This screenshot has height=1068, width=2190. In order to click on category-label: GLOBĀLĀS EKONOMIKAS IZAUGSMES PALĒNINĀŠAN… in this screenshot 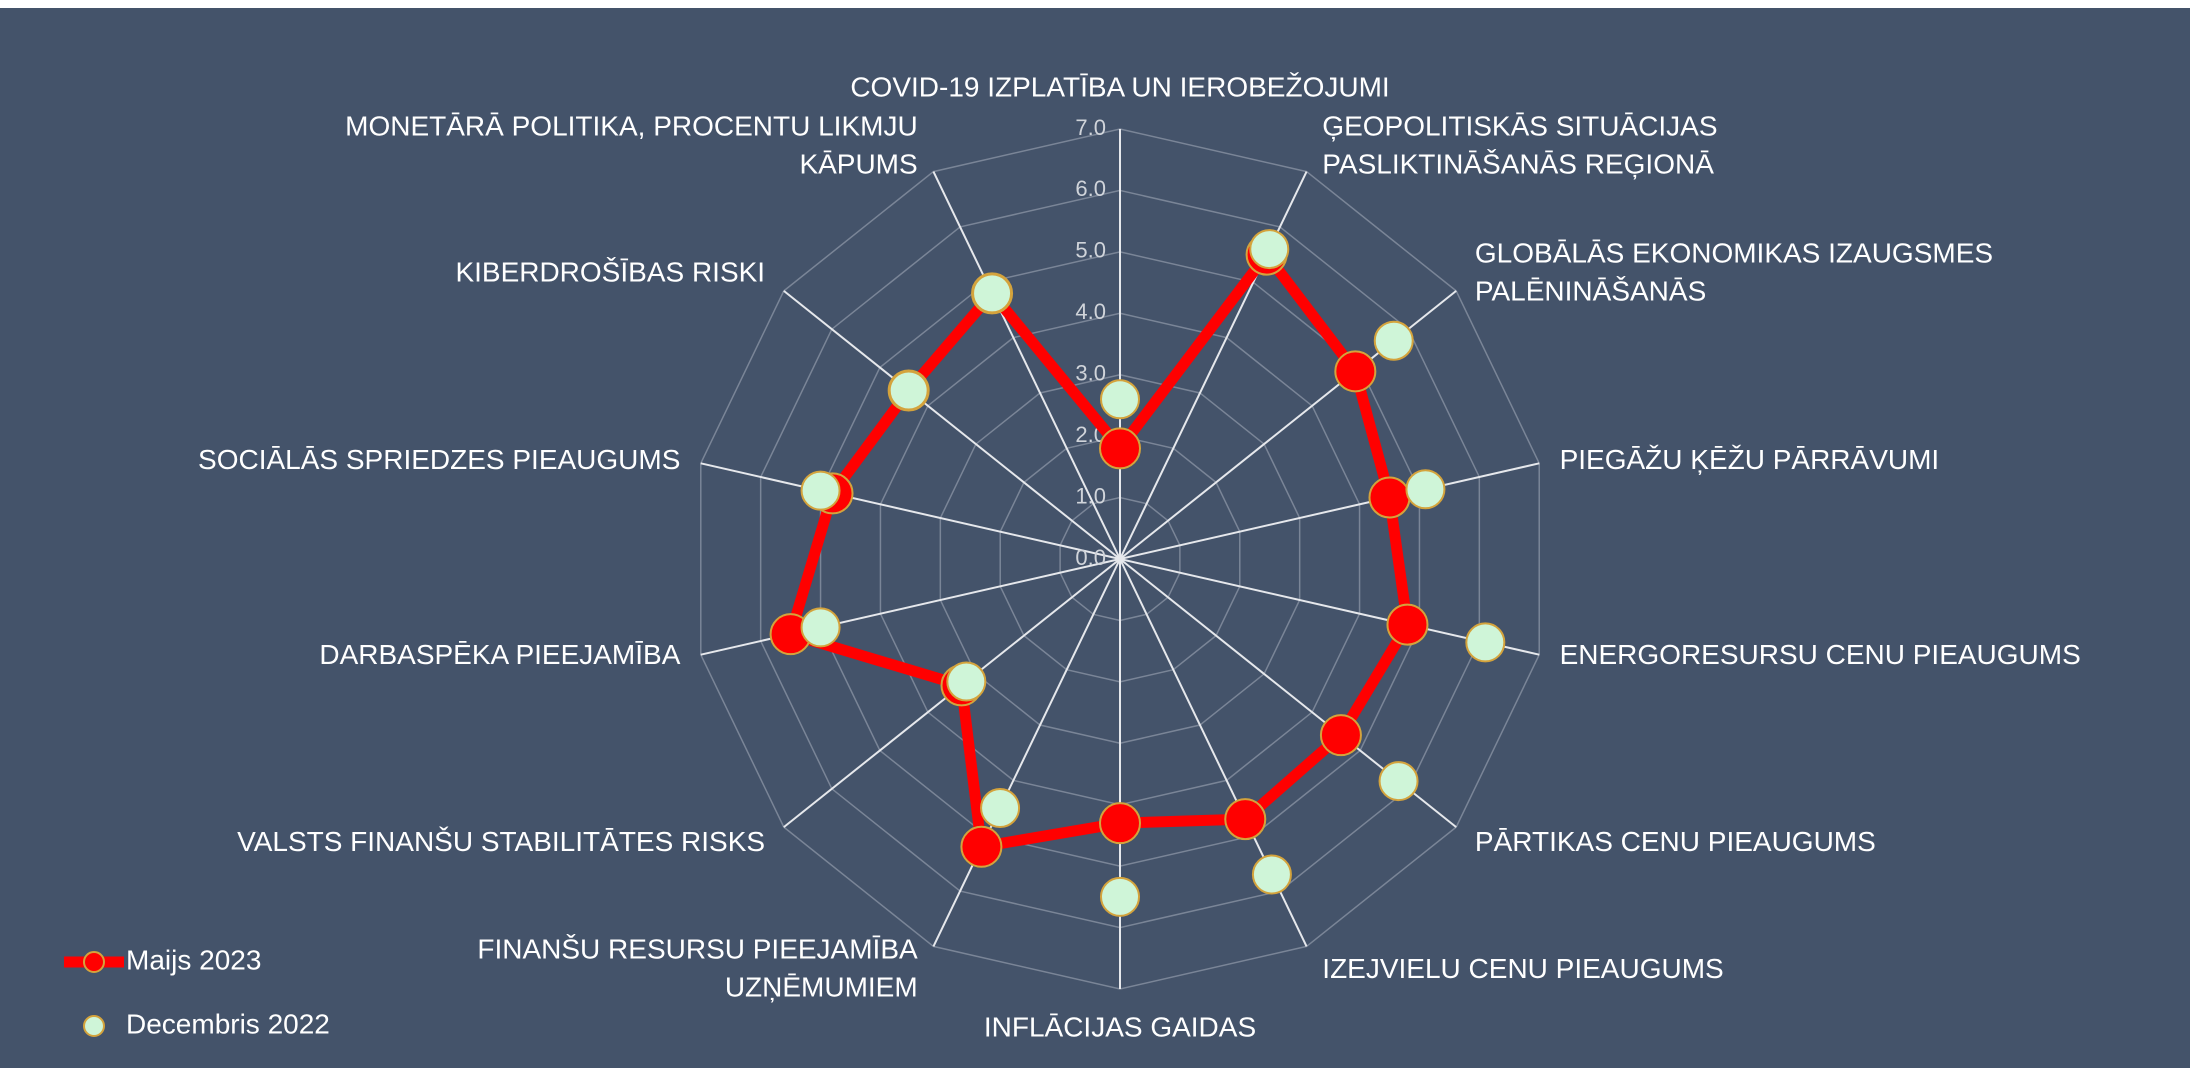, I will do `click(1734, 272)`.